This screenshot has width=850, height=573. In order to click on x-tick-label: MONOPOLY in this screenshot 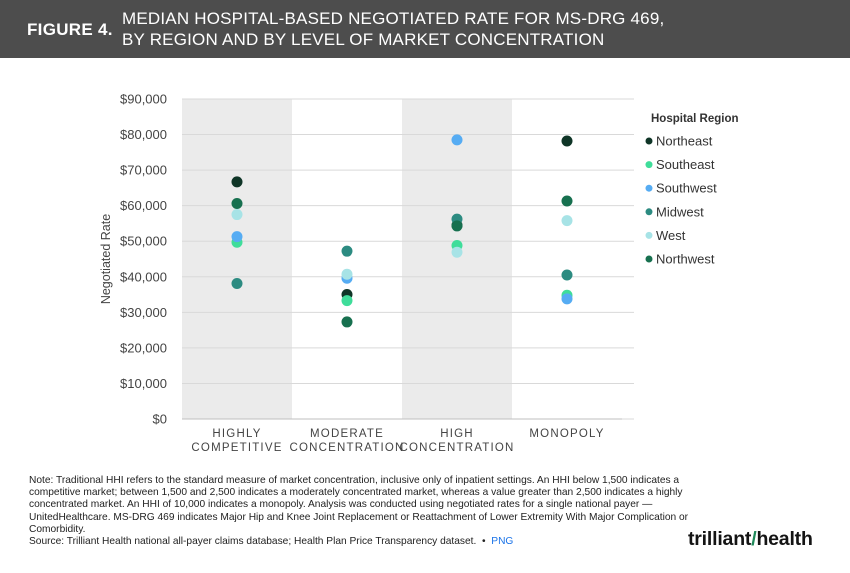, I will do `click(566, 434)`.